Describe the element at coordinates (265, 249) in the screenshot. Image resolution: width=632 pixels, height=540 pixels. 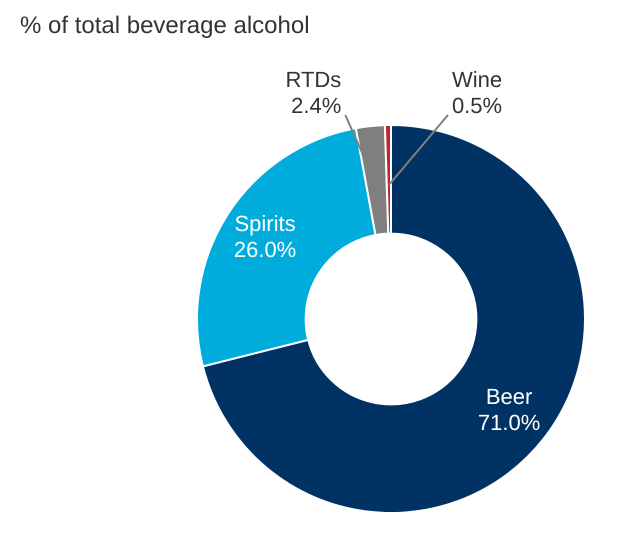
I see `data-label: 26.0%` at that location.